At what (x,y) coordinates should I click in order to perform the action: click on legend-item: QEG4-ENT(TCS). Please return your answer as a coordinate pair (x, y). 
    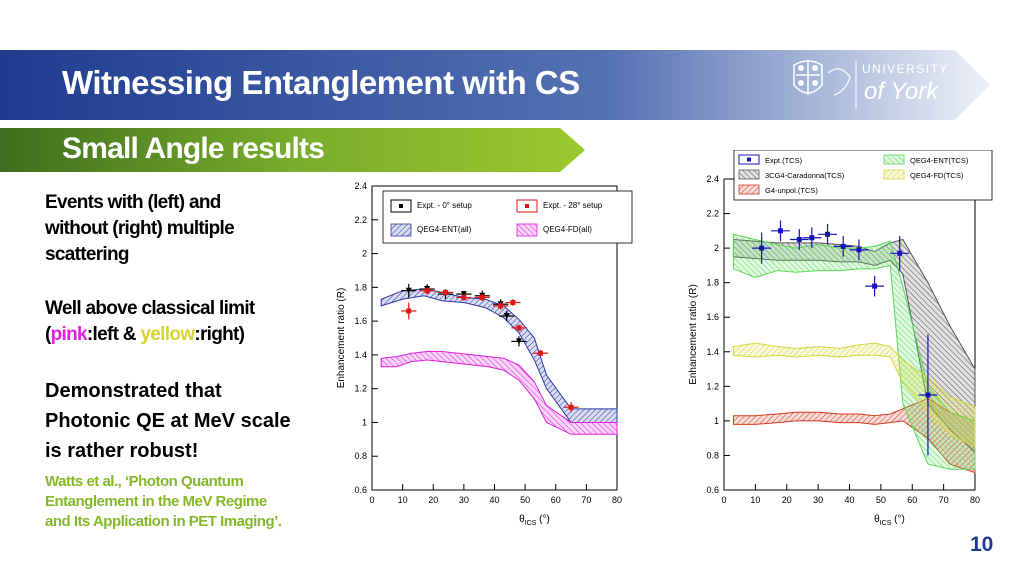
    Looking at the image, I should click on (926, 159).